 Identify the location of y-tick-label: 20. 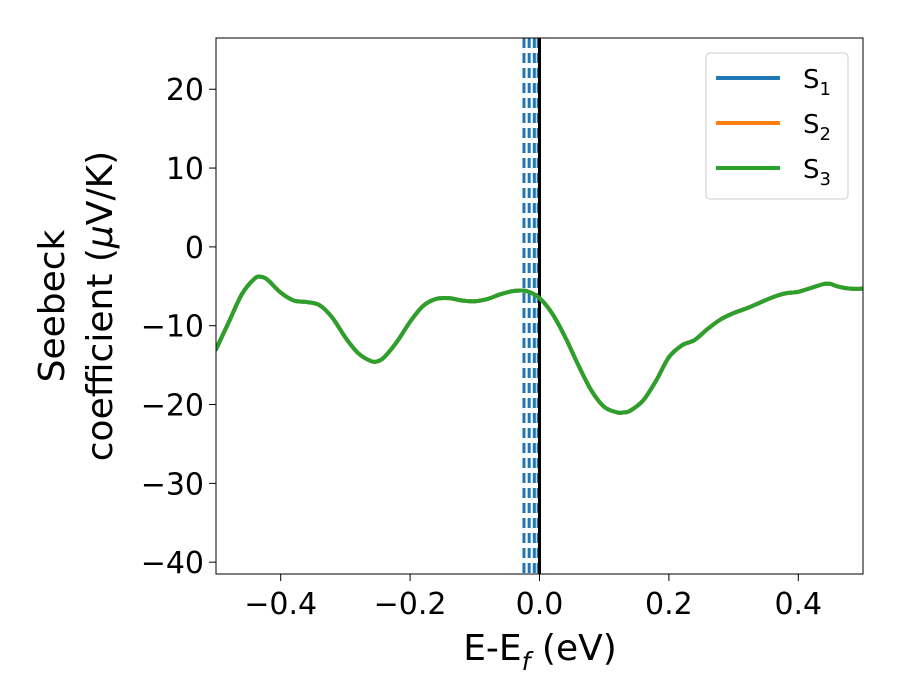
(185, 90).